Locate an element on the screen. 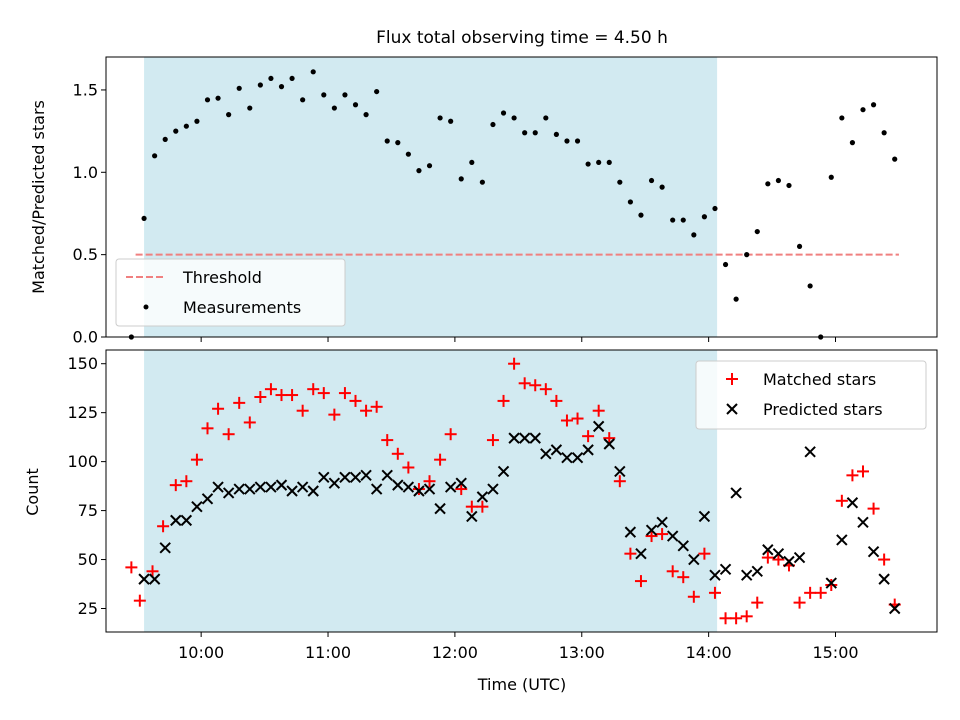 The image size is (960, 720). ratio-y-tick-label: 1.0 is located at coordinates (85, 172).